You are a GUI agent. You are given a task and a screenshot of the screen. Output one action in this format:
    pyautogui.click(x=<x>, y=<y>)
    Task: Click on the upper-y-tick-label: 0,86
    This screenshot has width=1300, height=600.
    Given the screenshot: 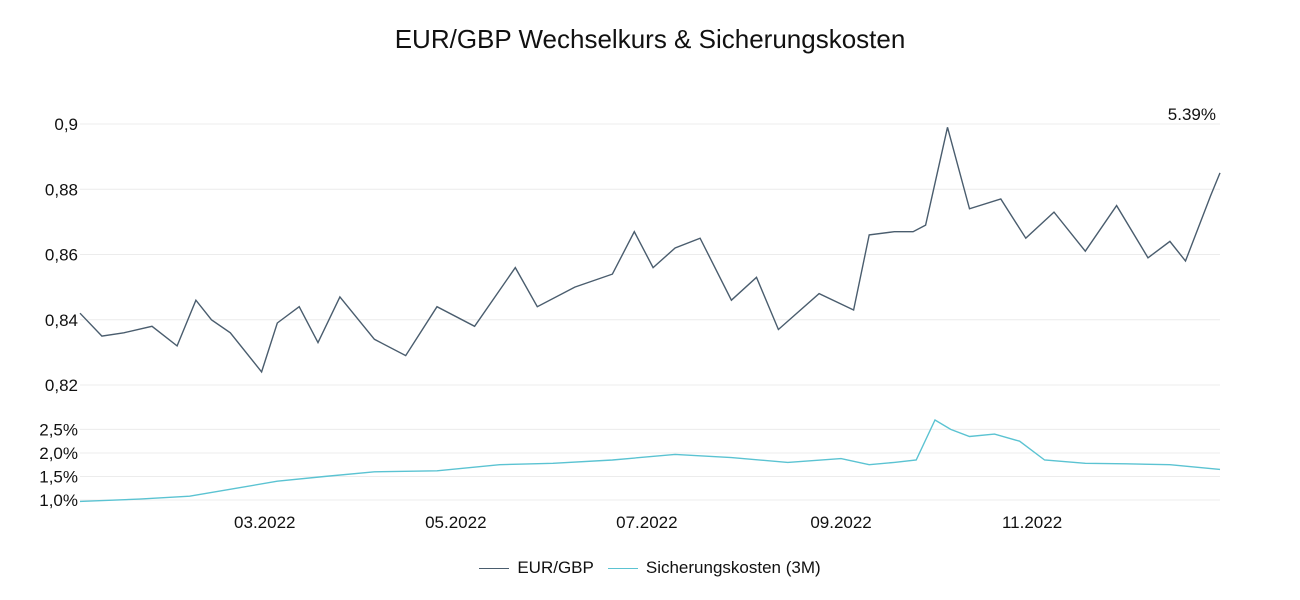 What is the action you would take?
    pyautogui.click(x=61, y=255)
    